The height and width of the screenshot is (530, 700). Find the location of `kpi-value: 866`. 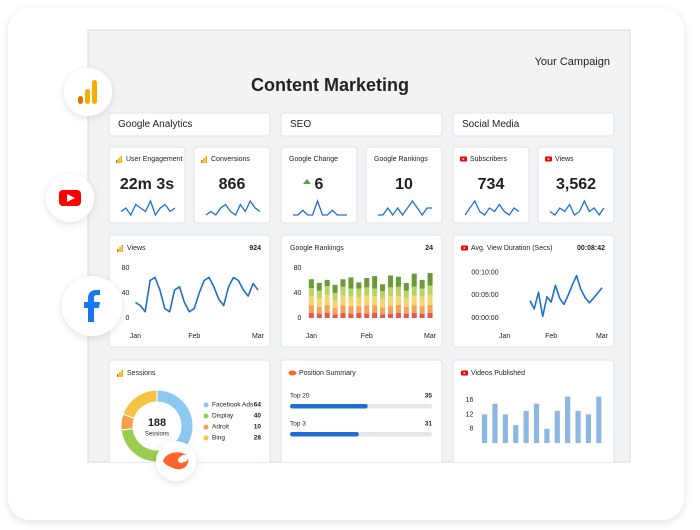

kpi-value: 866 is located at coordinates (232, 184).